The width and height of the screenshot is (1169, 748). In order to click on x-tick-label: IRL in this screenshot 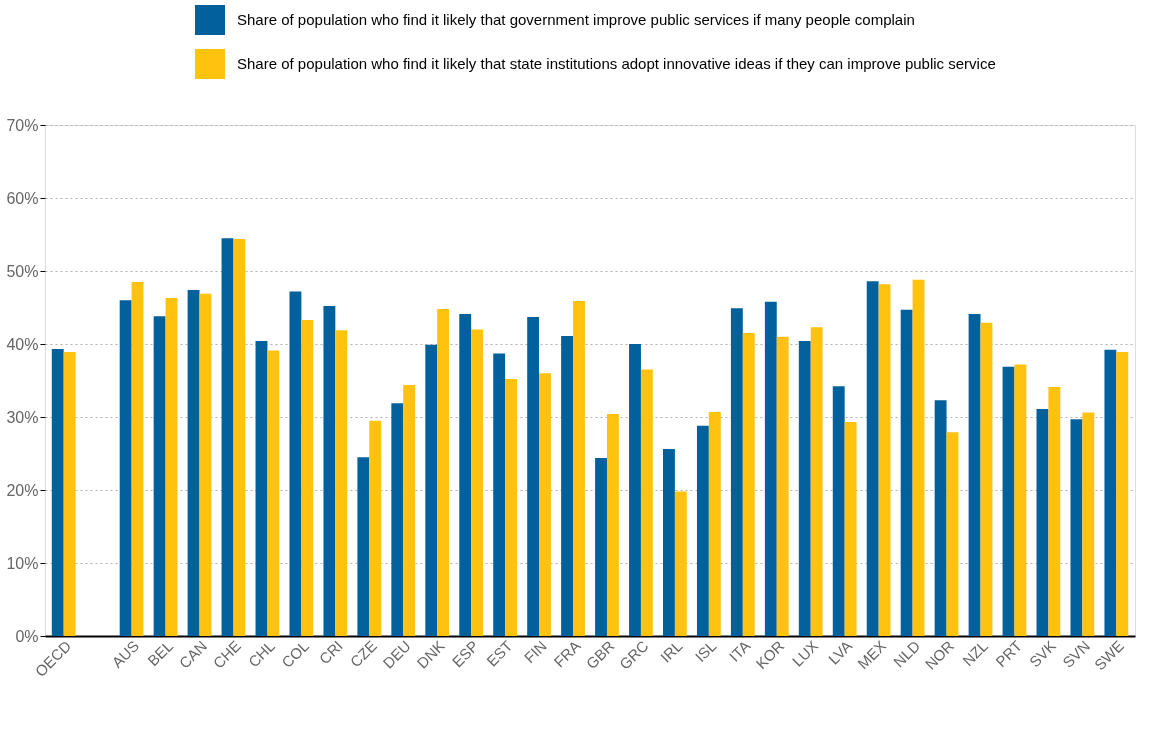, I will do `click(671, 651)`.